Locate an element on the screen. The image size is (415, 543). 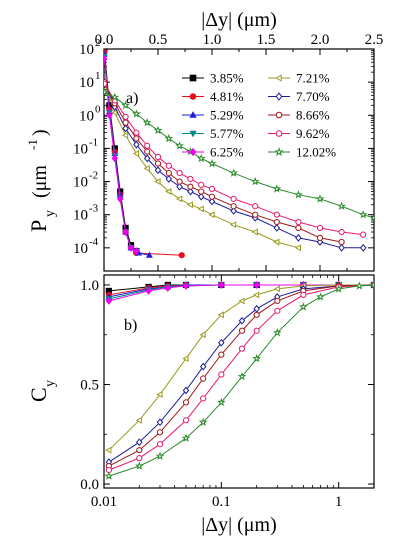
panel-a-y-tick-label: 10 -3 is located at coordinates (86, 213).